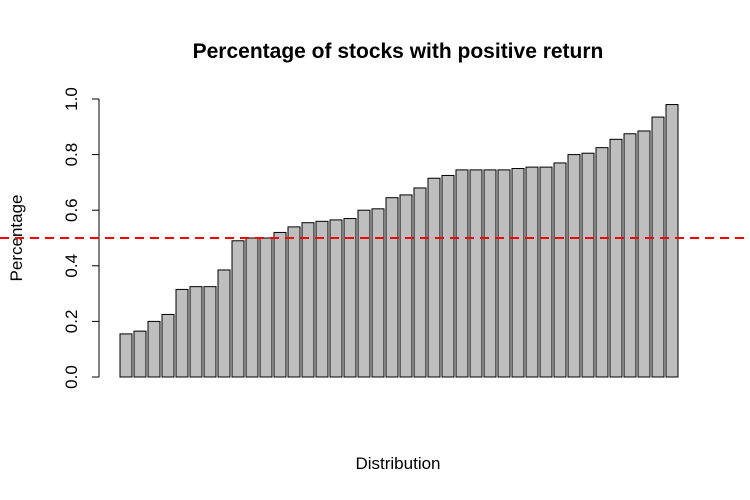 This screenshot has height=500, width=750. What do you see at coordinates (71, 99) in the screenshot?
I see `y-tick-label: 1.0` at bounding box center [71, 99].